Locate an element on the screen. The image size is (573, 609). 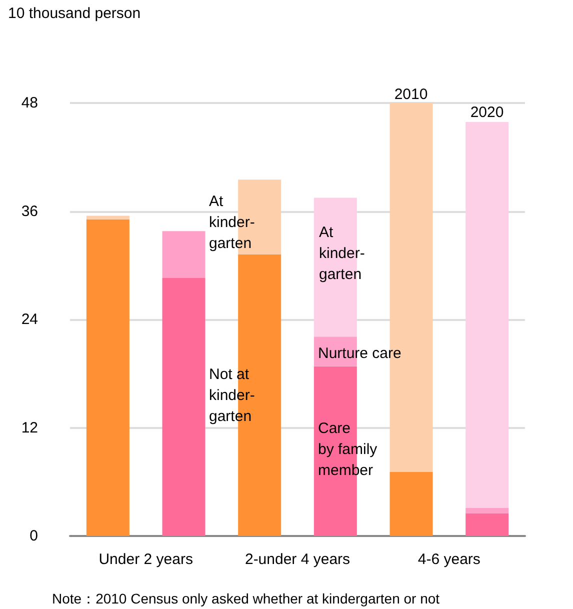
annotation: Nurture care is located at coordinates (360, 353).